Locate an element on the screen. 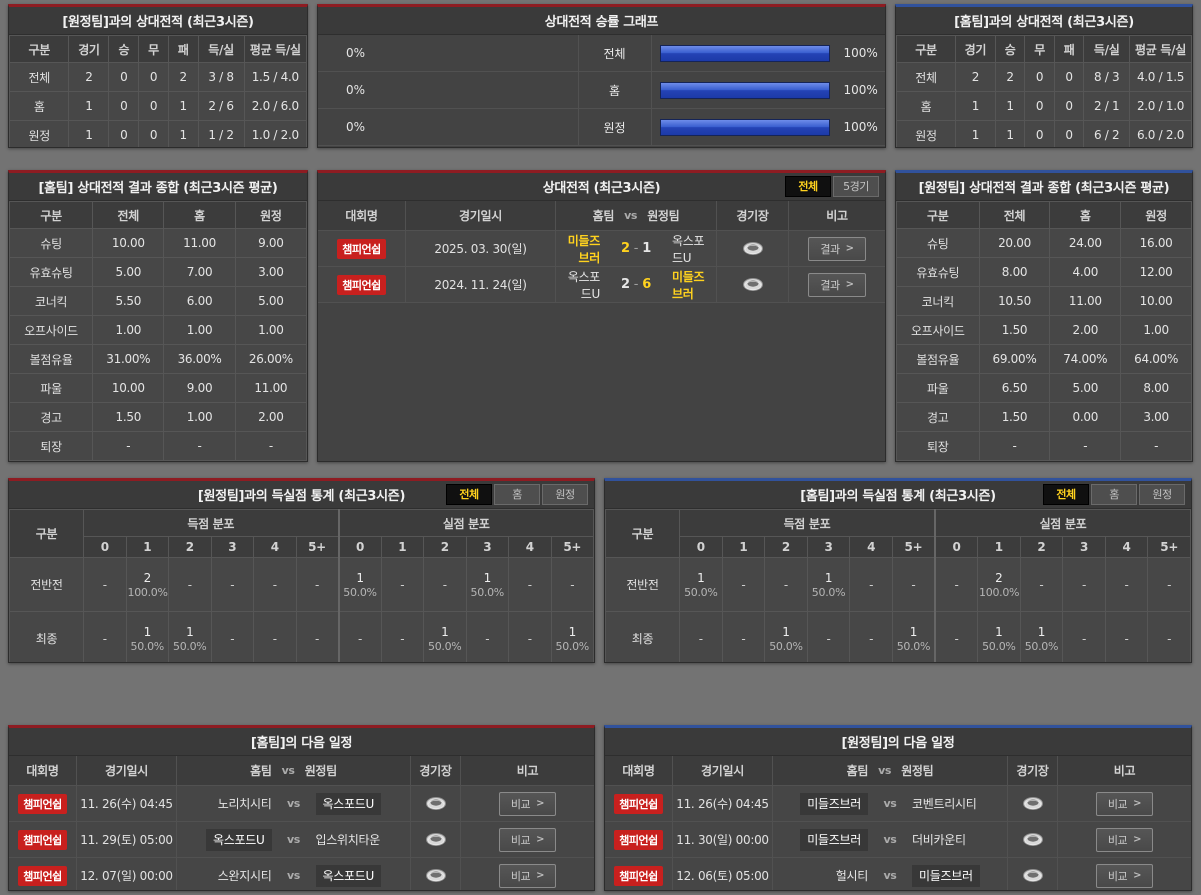  match-date: 2024. 11. 24(일) is located at coordinates (481, 284).